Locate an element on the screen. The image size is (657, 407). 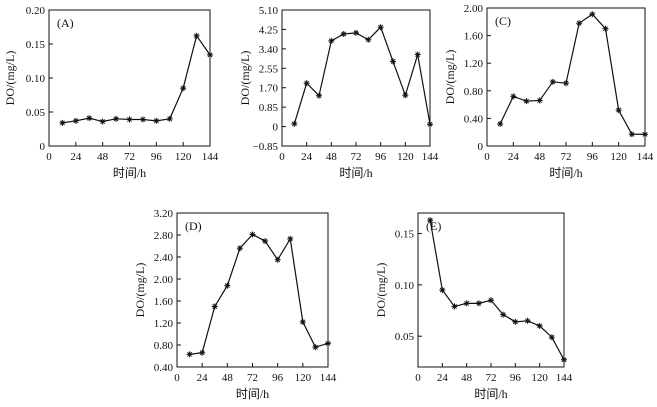
y-tick-label: 0.20 is located at coordinates (36, 11).